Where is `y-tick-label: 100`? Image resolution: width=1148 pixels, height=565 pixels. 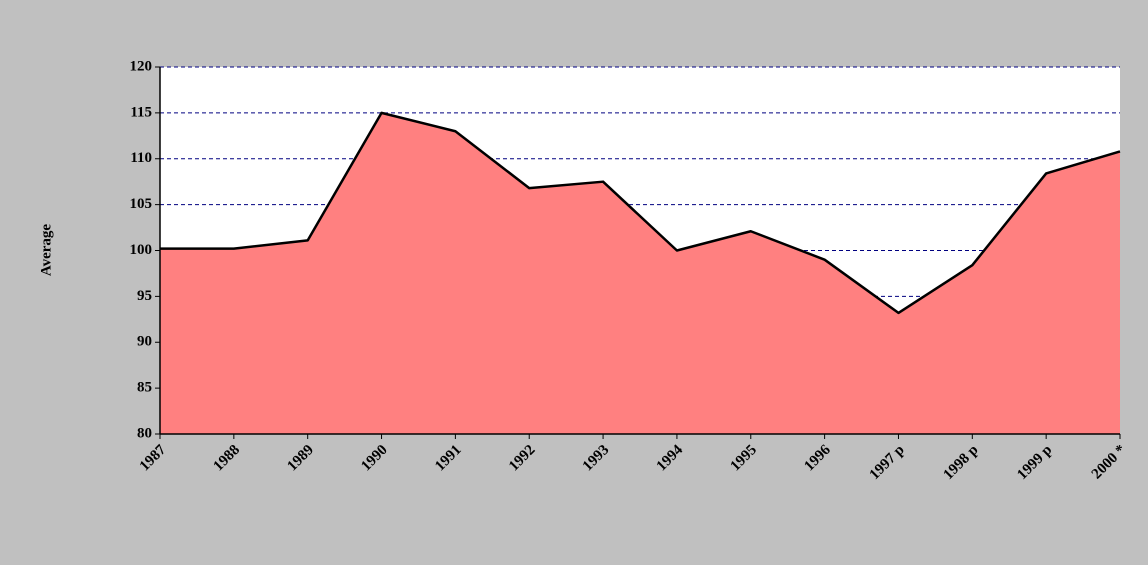 y-tick-label: 100 is located at coordinates (141, 250).